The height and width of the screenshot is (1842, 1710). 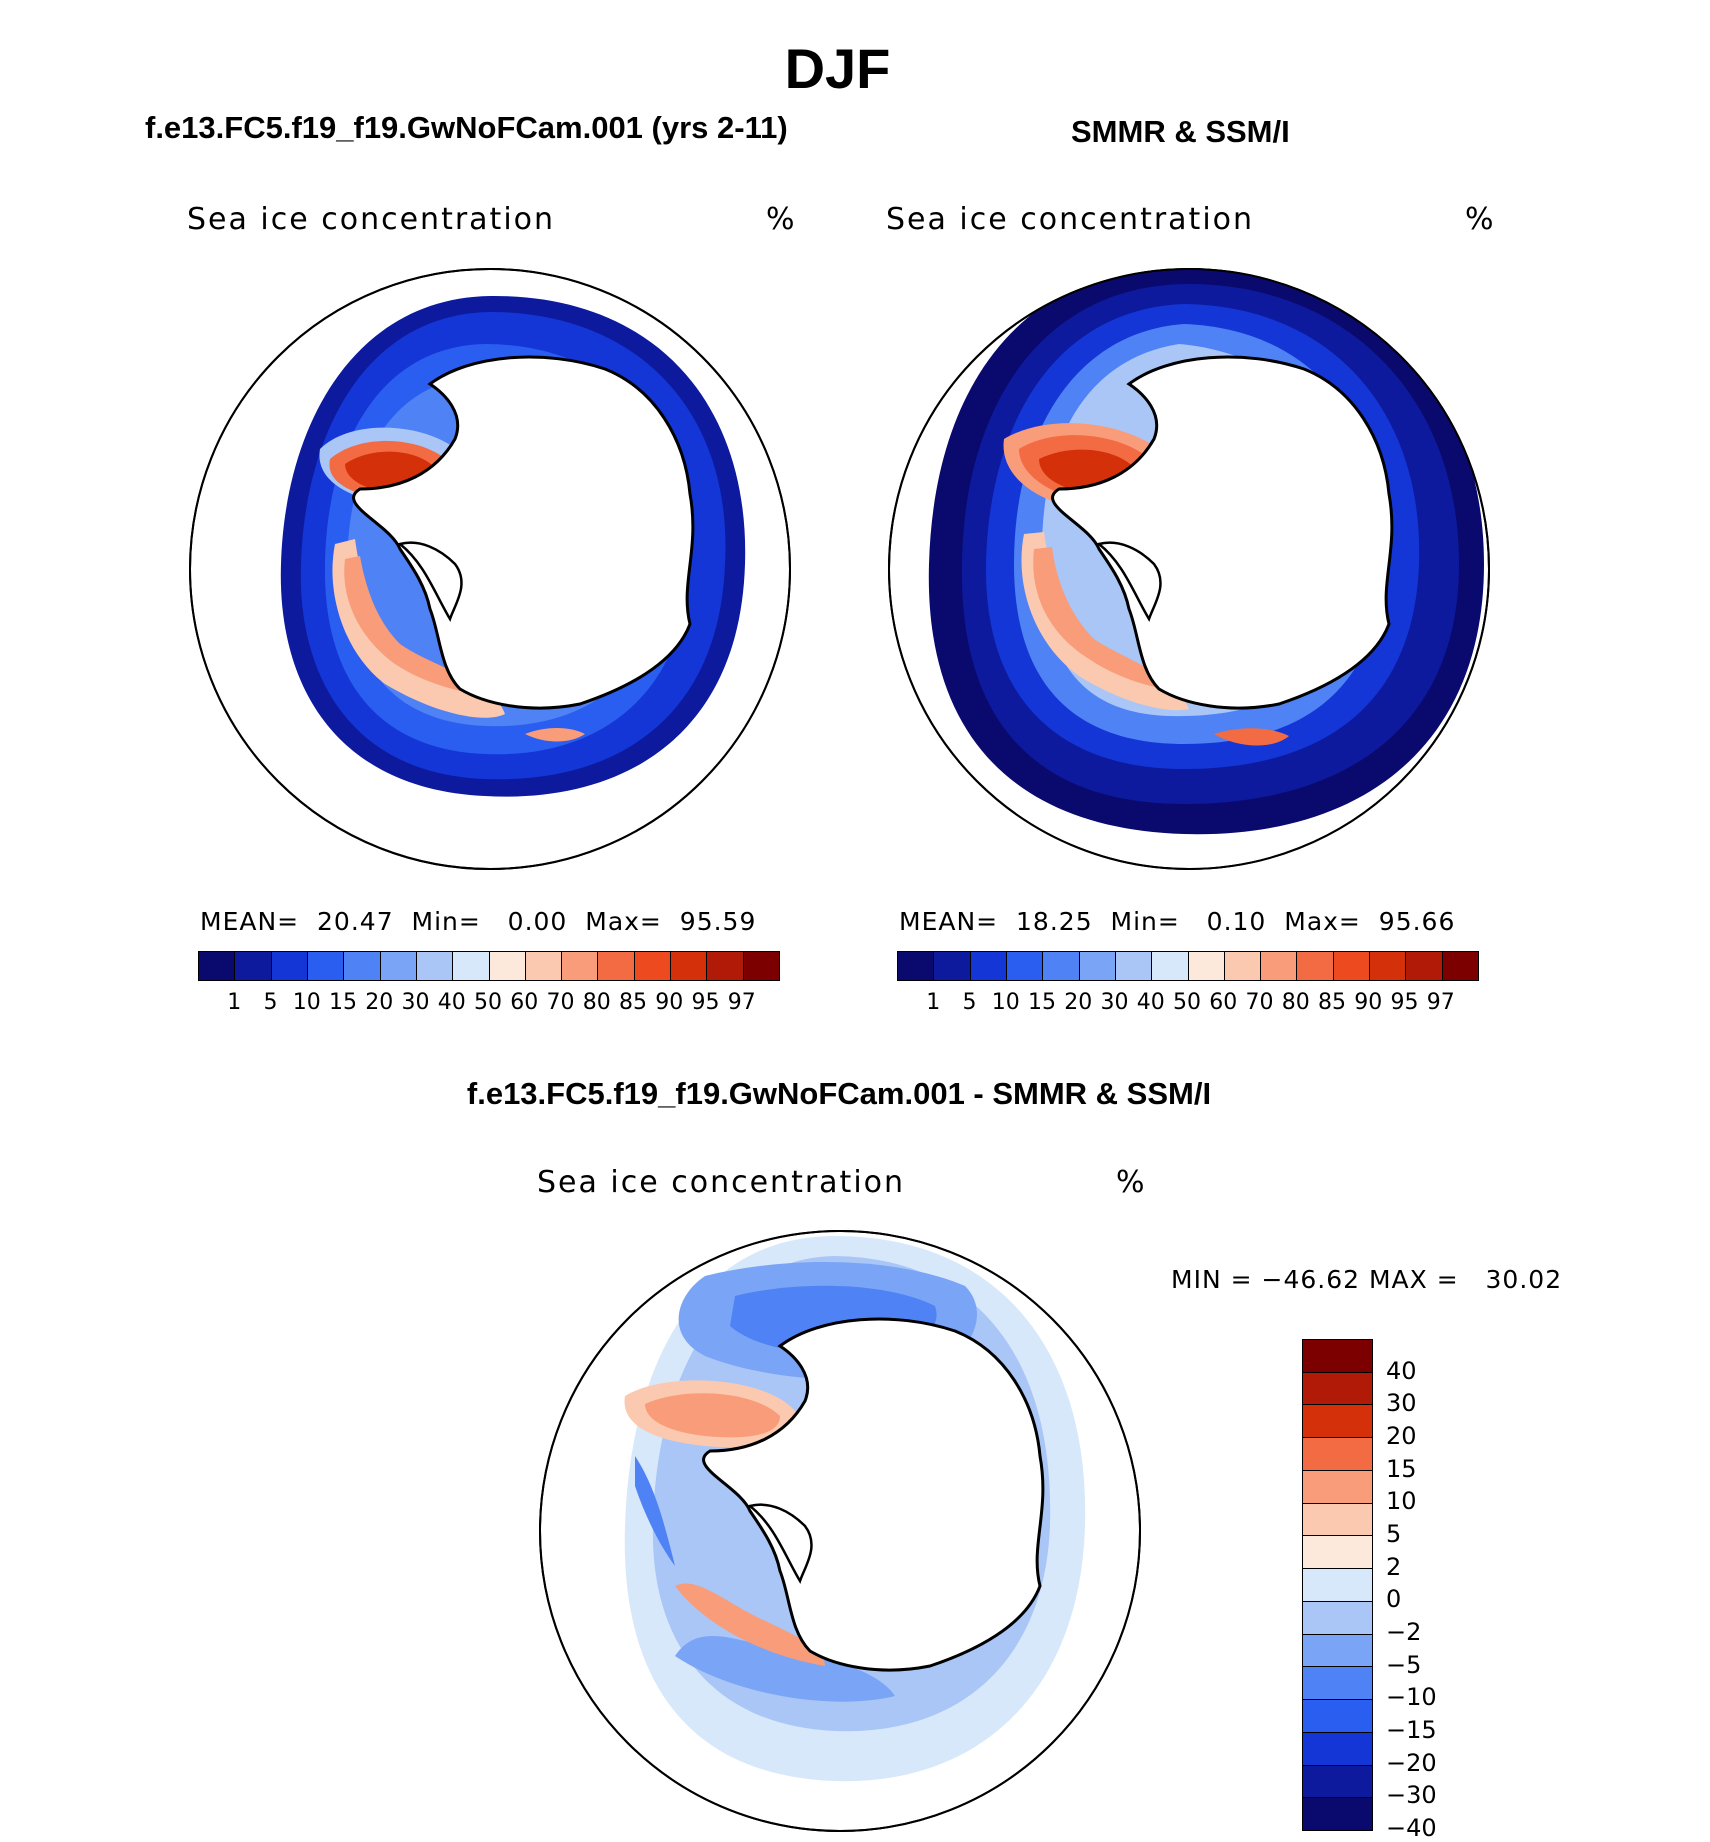 I want to click on model-colorbar, so click(x=489, y=966).